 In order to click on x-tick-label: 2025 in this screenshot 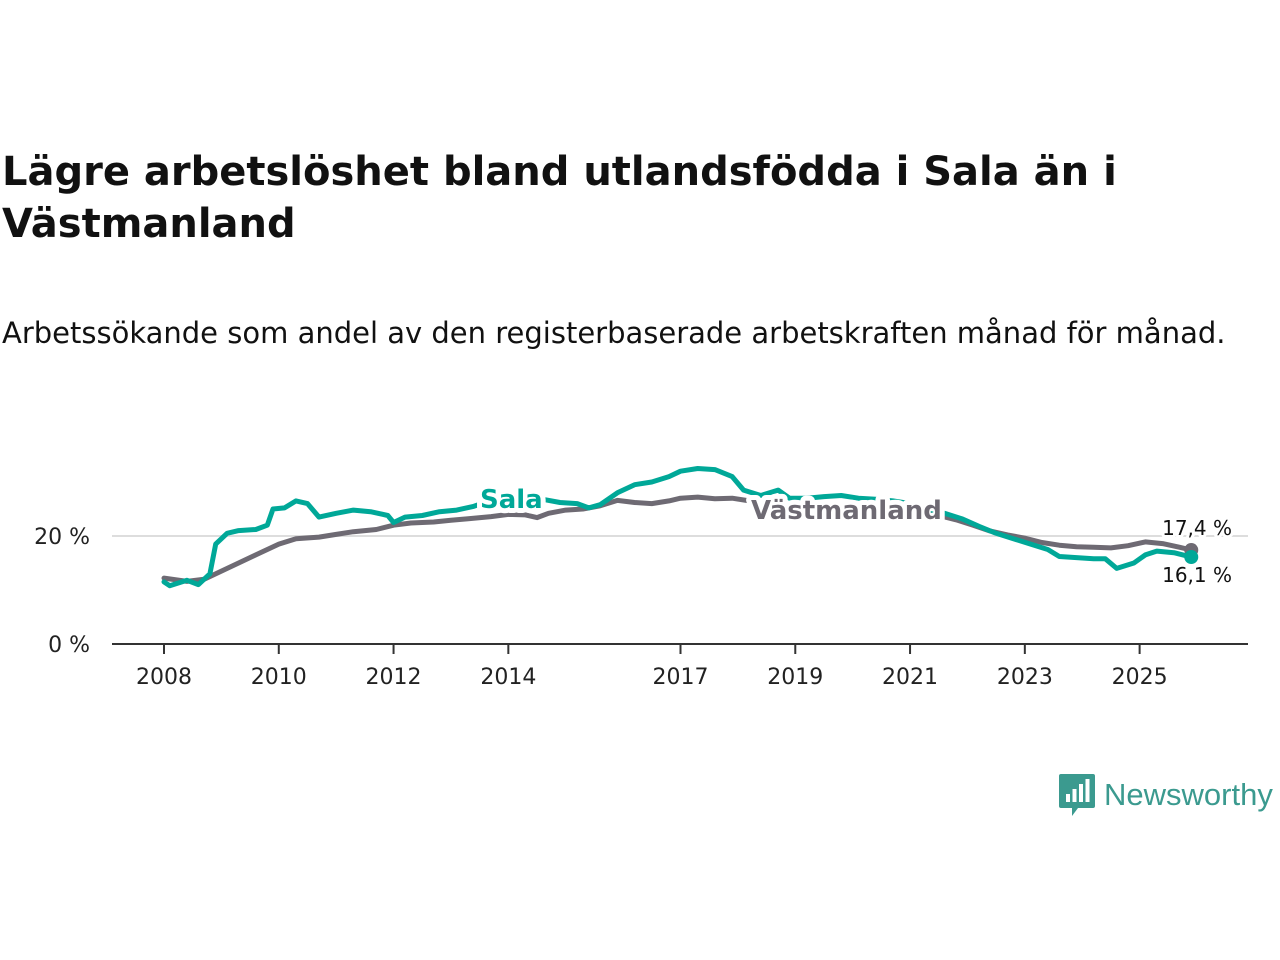, I will do `click(1140, 677)`.